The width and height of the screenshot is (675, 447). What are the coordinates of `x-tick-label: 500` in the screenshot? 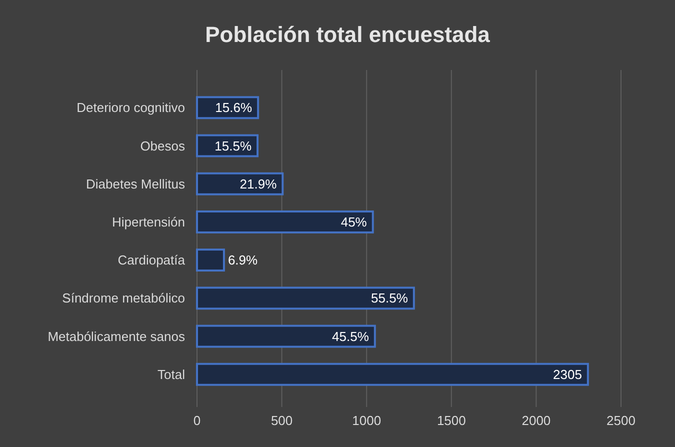 It's located at (281, 420).